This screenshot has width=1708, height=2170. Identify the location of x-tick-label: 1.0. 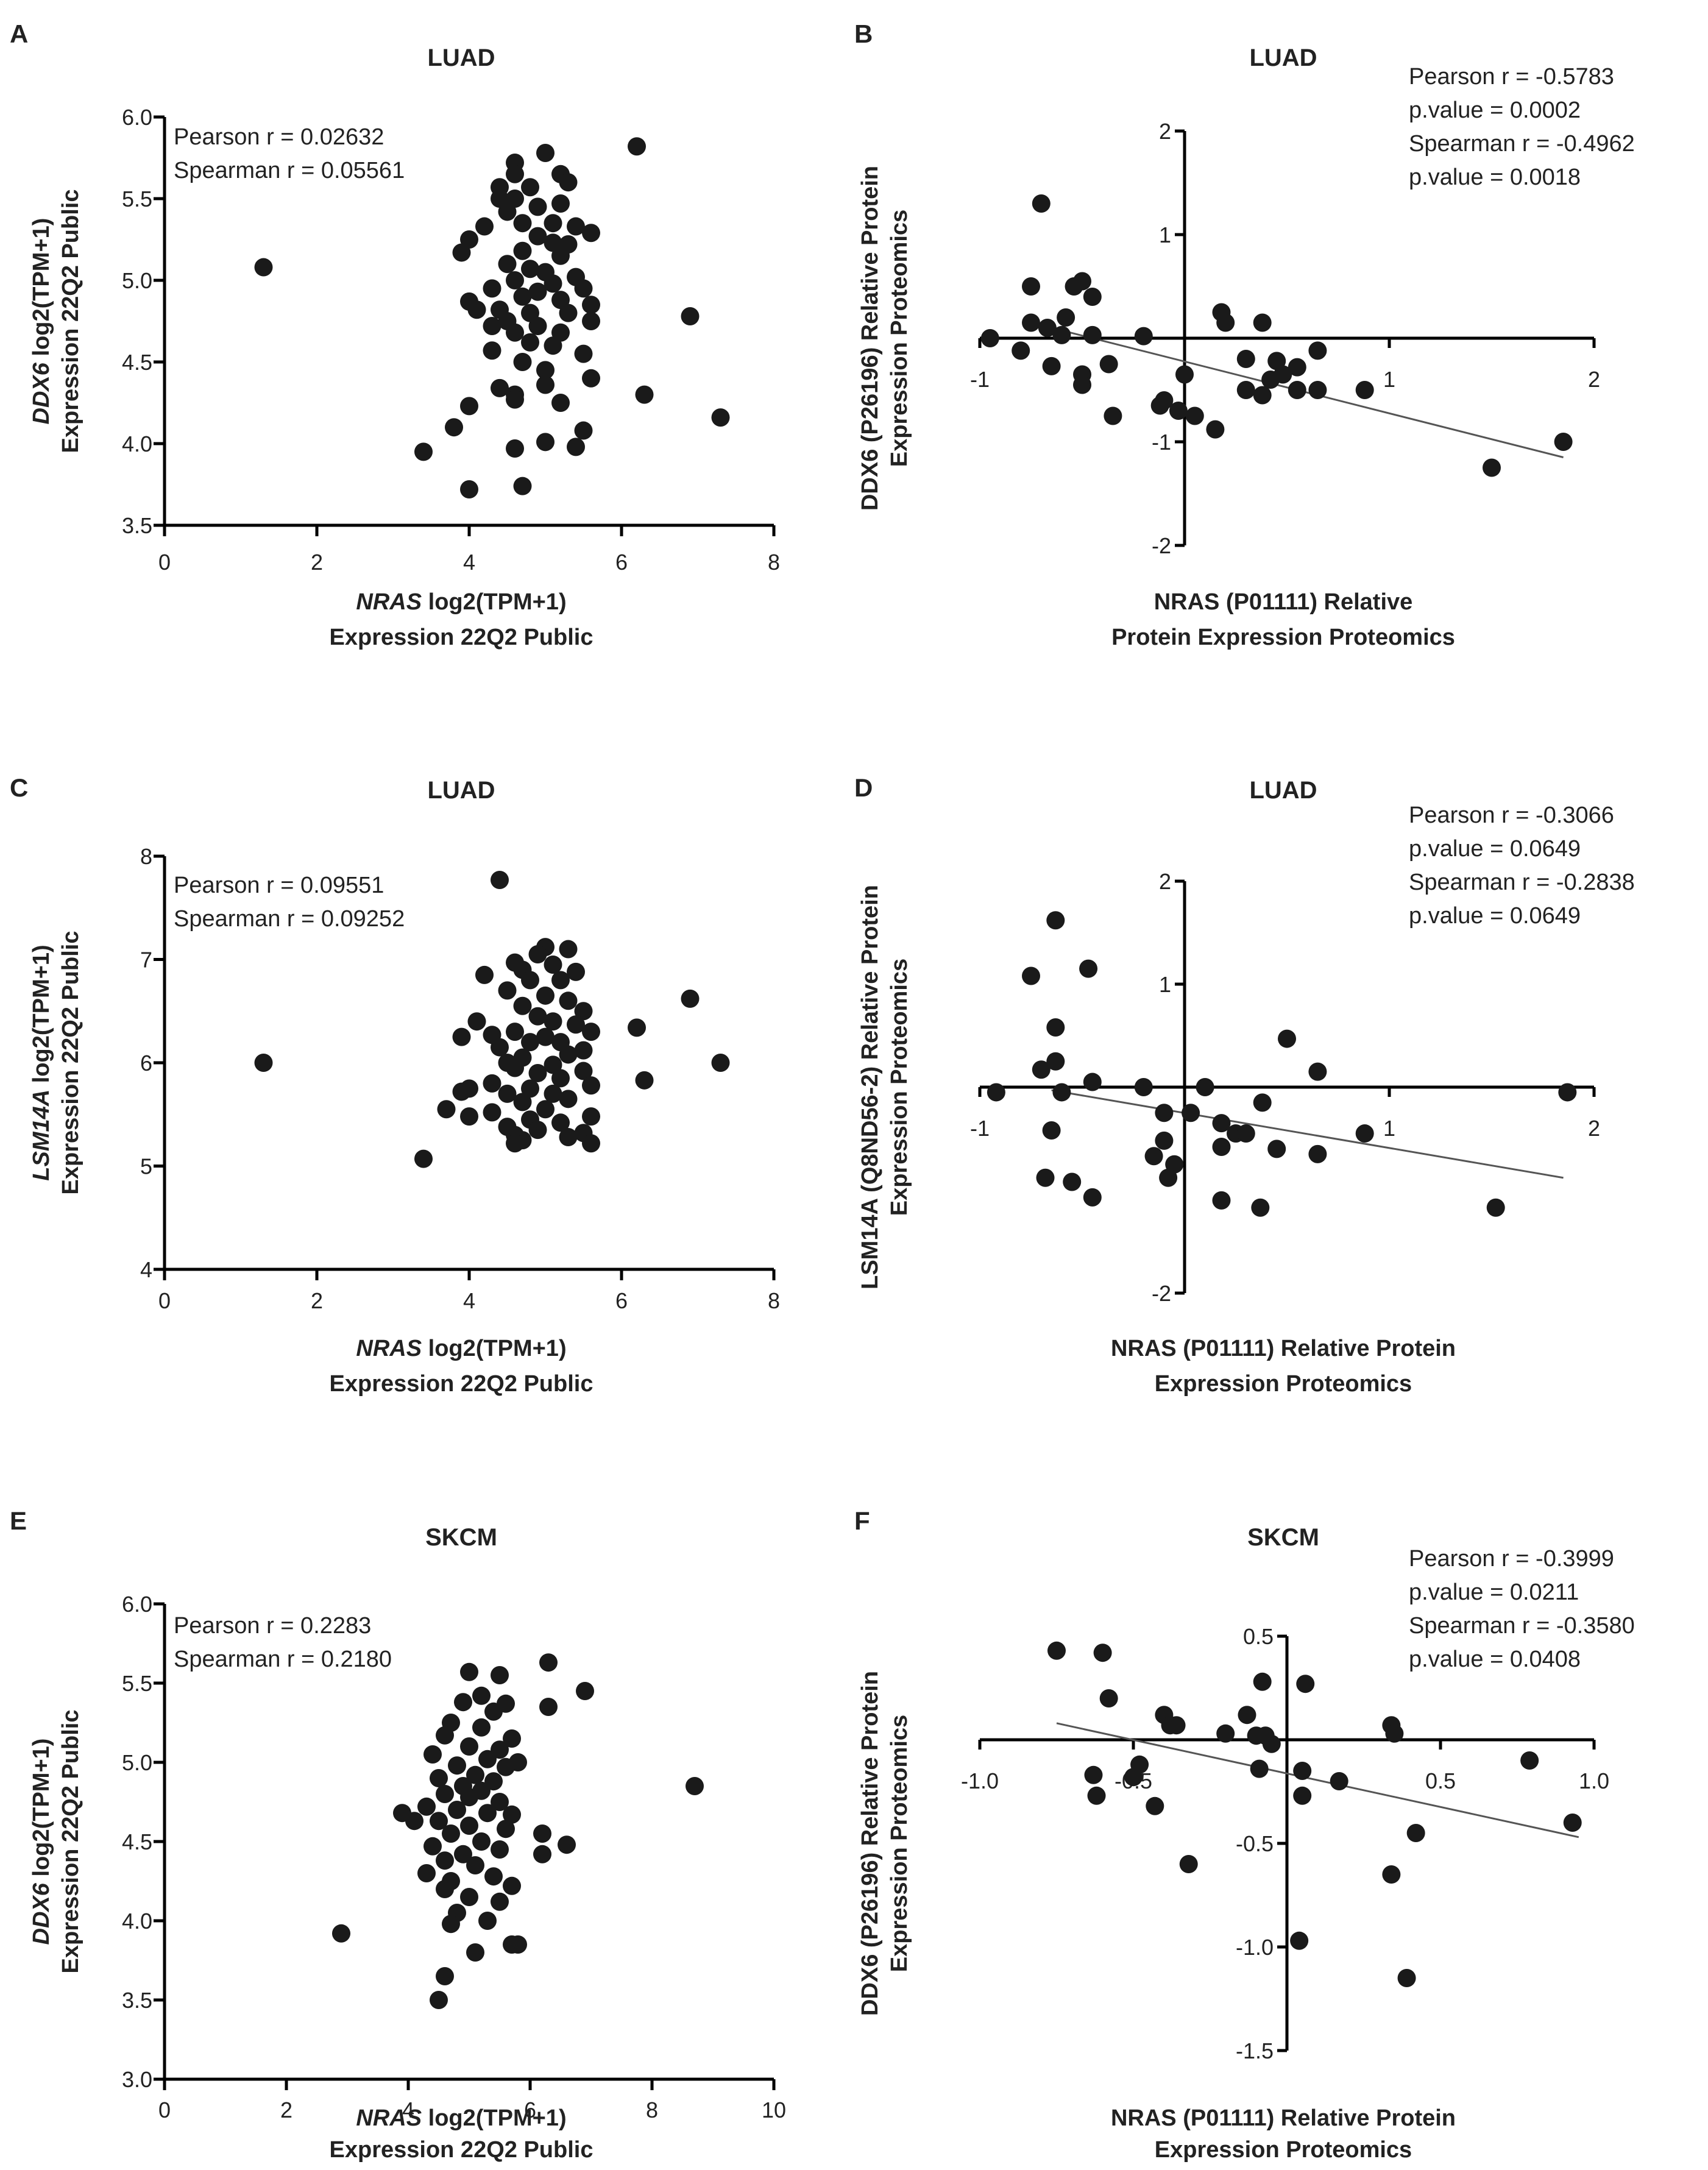
(1594, 1780).